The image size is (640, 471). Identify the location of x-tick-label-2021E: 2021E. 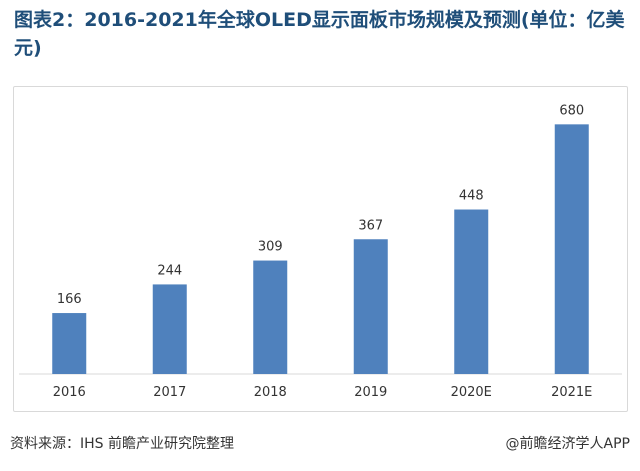
(571, 392).